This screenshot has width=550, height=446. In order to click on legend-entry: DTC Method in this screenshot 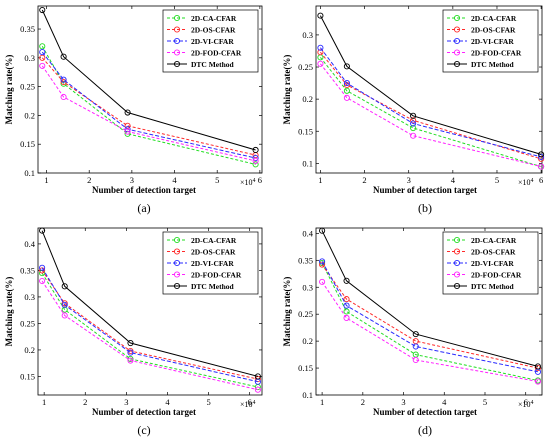, I will do `click(213, 64)`.